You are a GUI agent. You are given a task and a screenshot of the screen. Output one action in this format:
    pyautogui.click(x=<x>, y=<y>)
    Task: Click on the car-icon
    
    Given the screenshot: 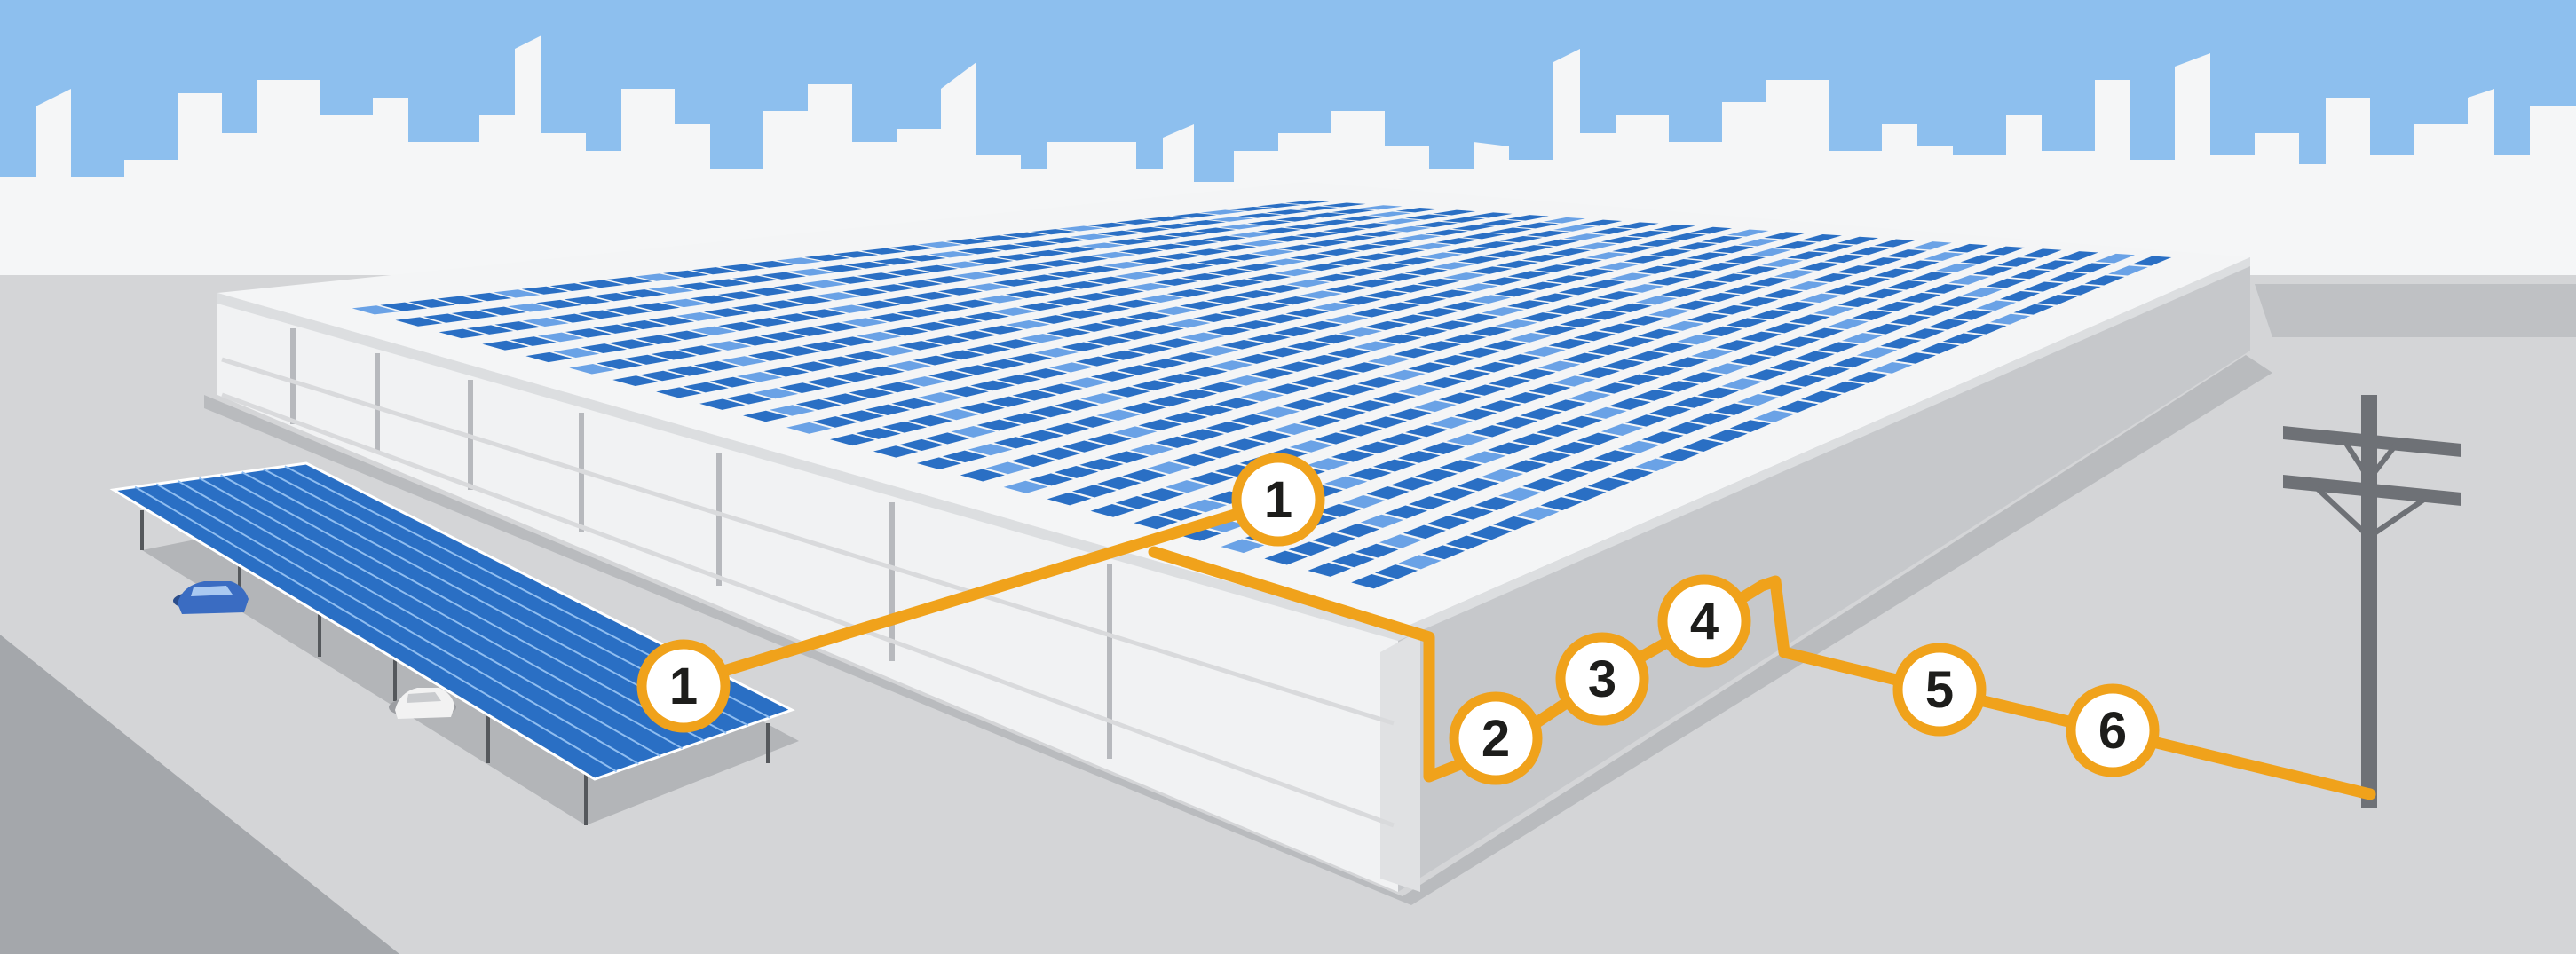 What is the action you would take?
    pyautogui.click(x=422, y=703)
    